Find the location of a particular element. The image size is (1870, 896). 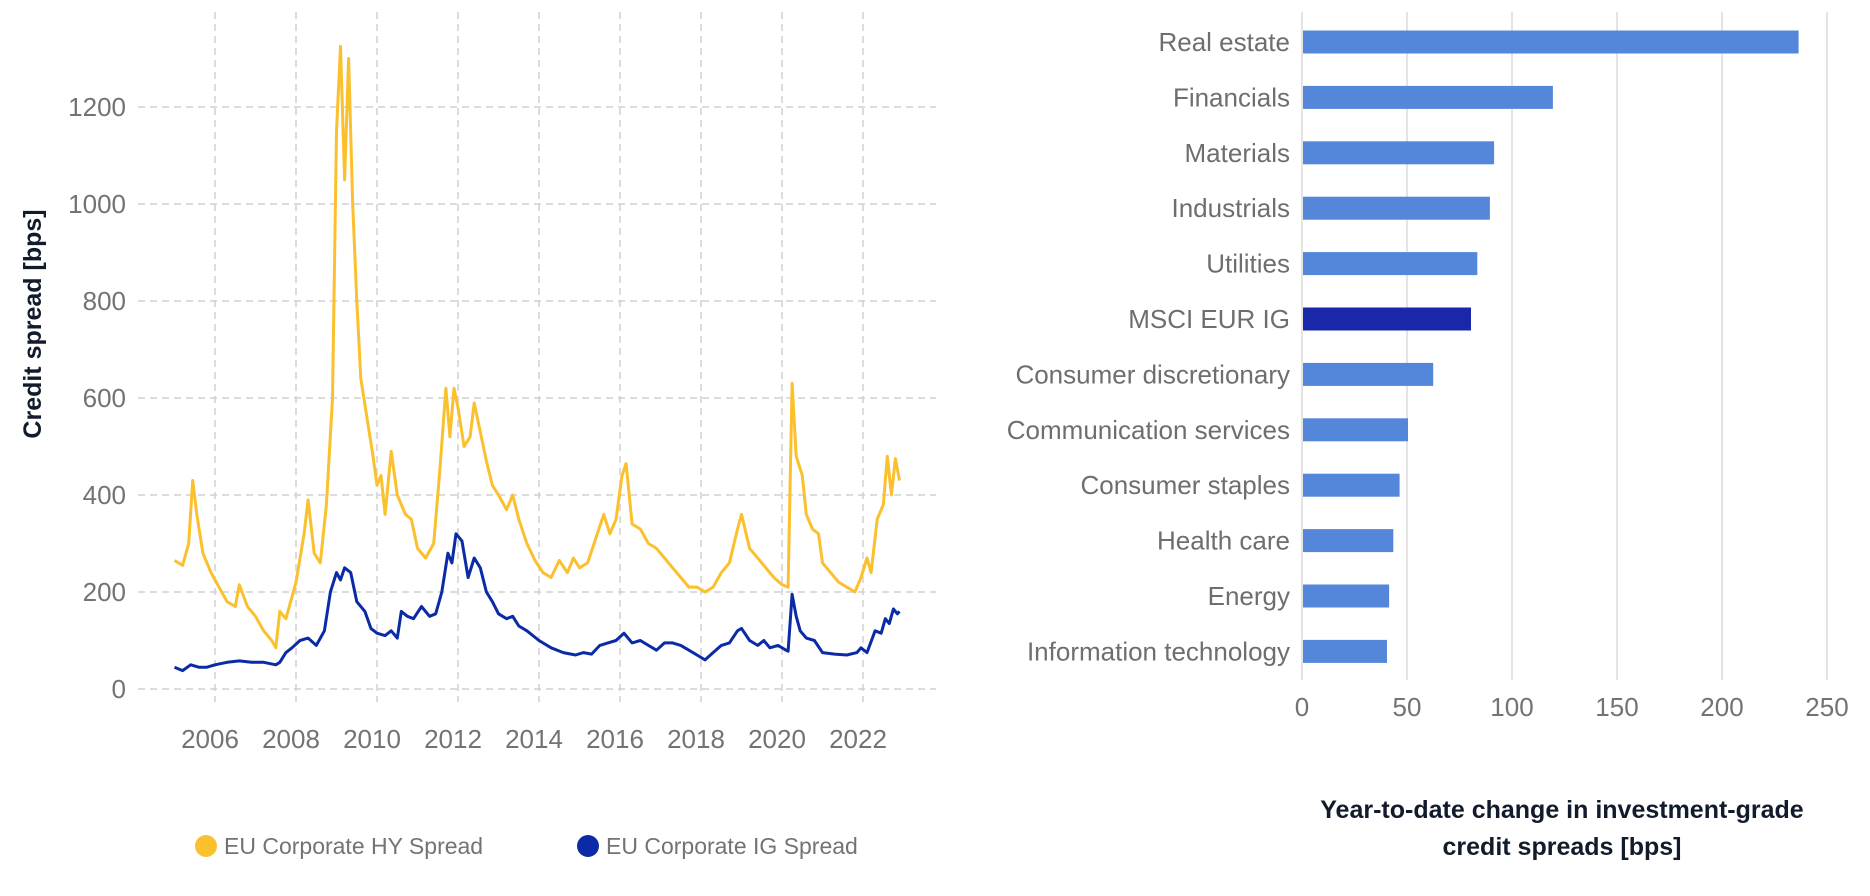

x-tick-label: 250 is located at coordinates (1826, 707).